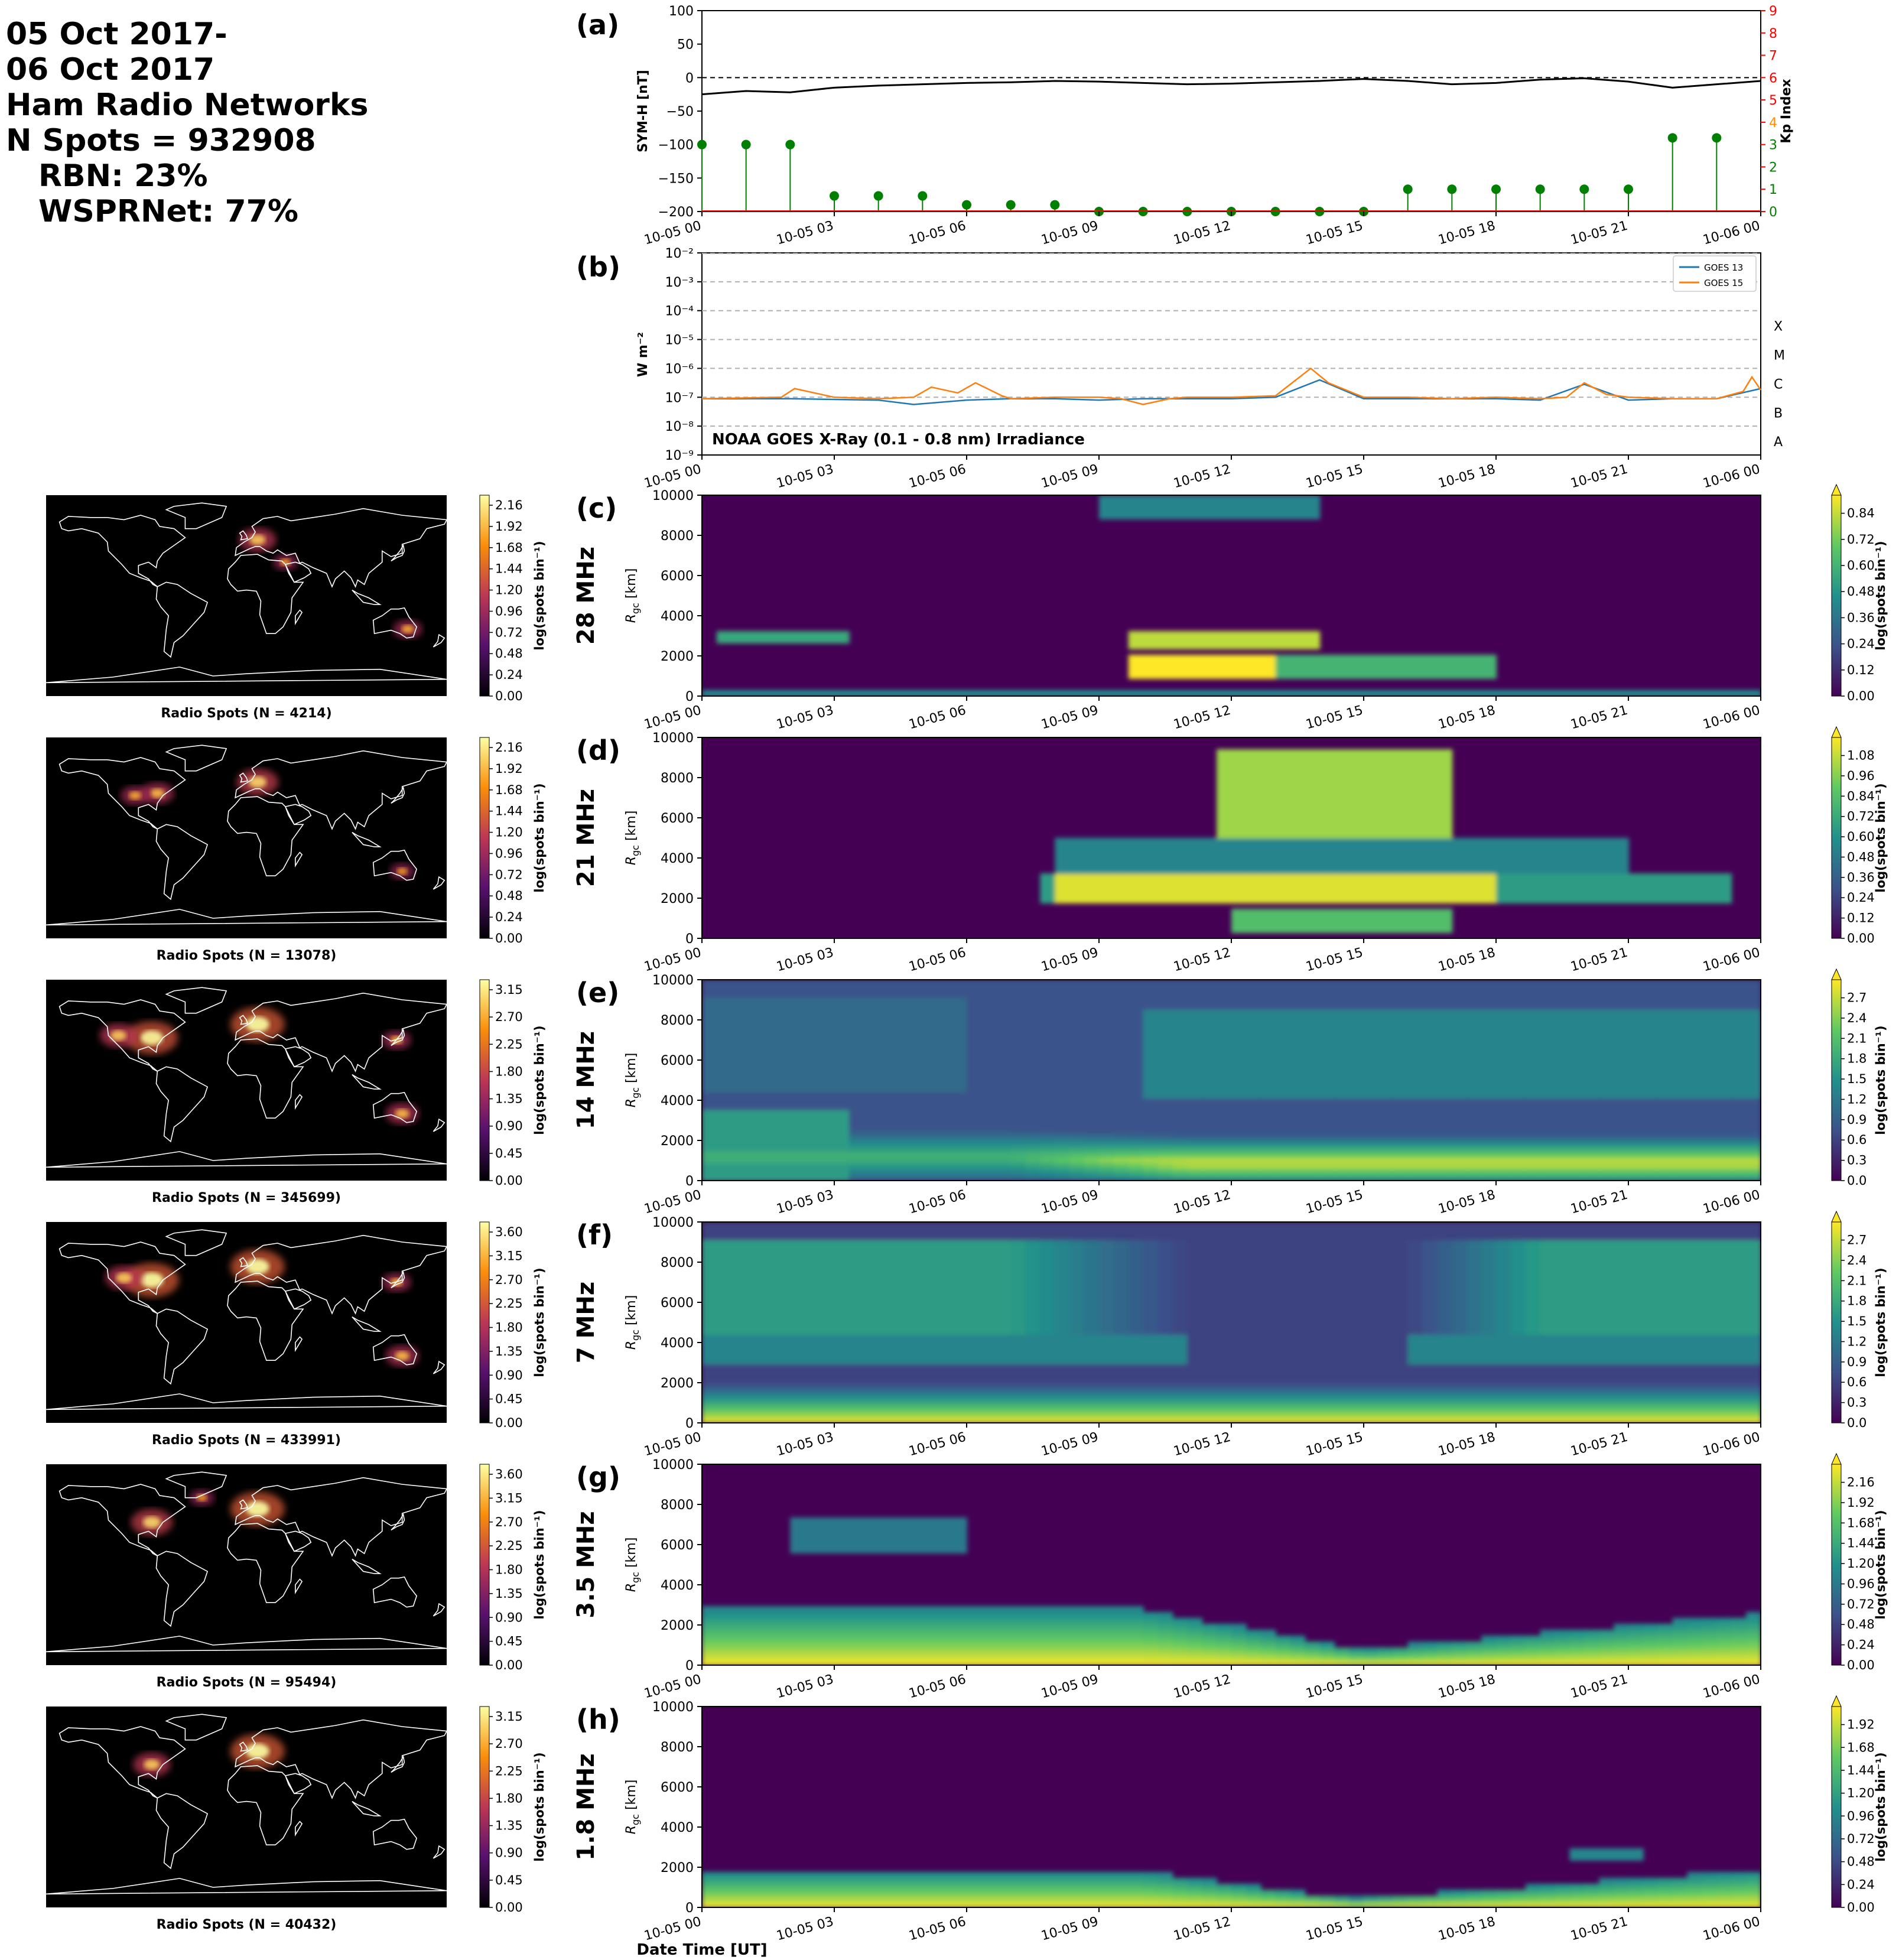 The width and height of the screenshot is (1899, 1960). I want to click on colorbar-title: log(spots bin⁻¹), so click(1881, 595).